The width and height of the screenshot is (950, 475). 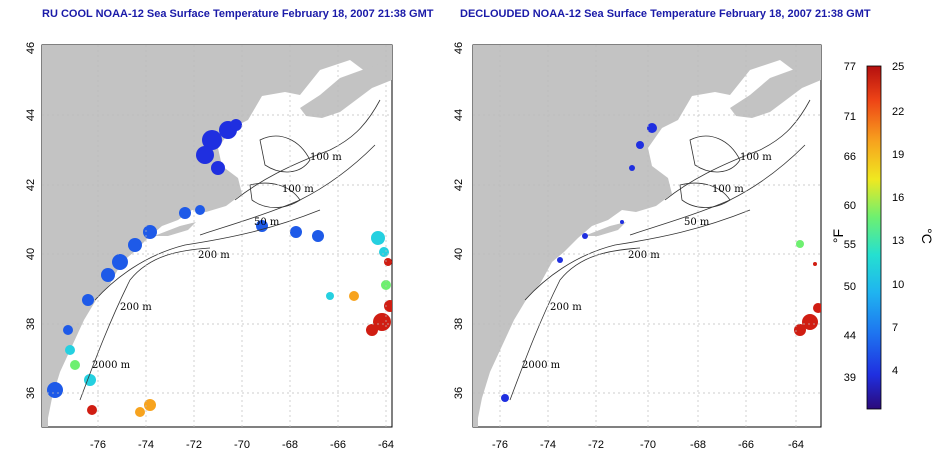 I want to click on left-lon-tick: -72, so click(x=194, y=445).